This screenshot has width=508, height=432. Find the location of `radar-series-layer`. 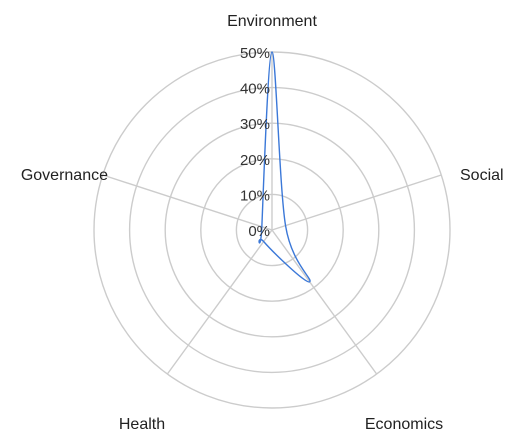

radar-series-layer is located at coordinates (284, 167).